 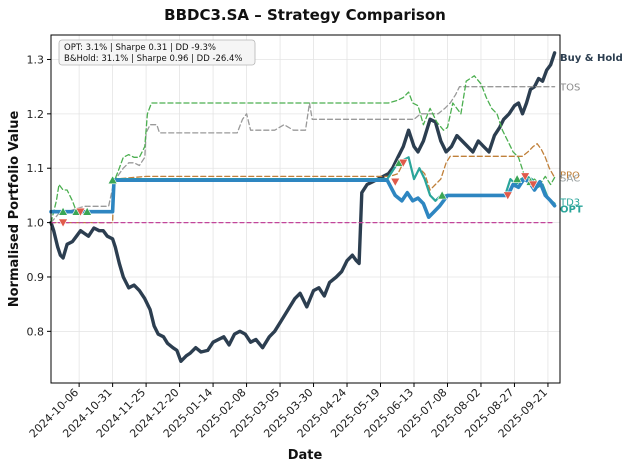 I want to click on trade-markers, so click(x=298, y=192).